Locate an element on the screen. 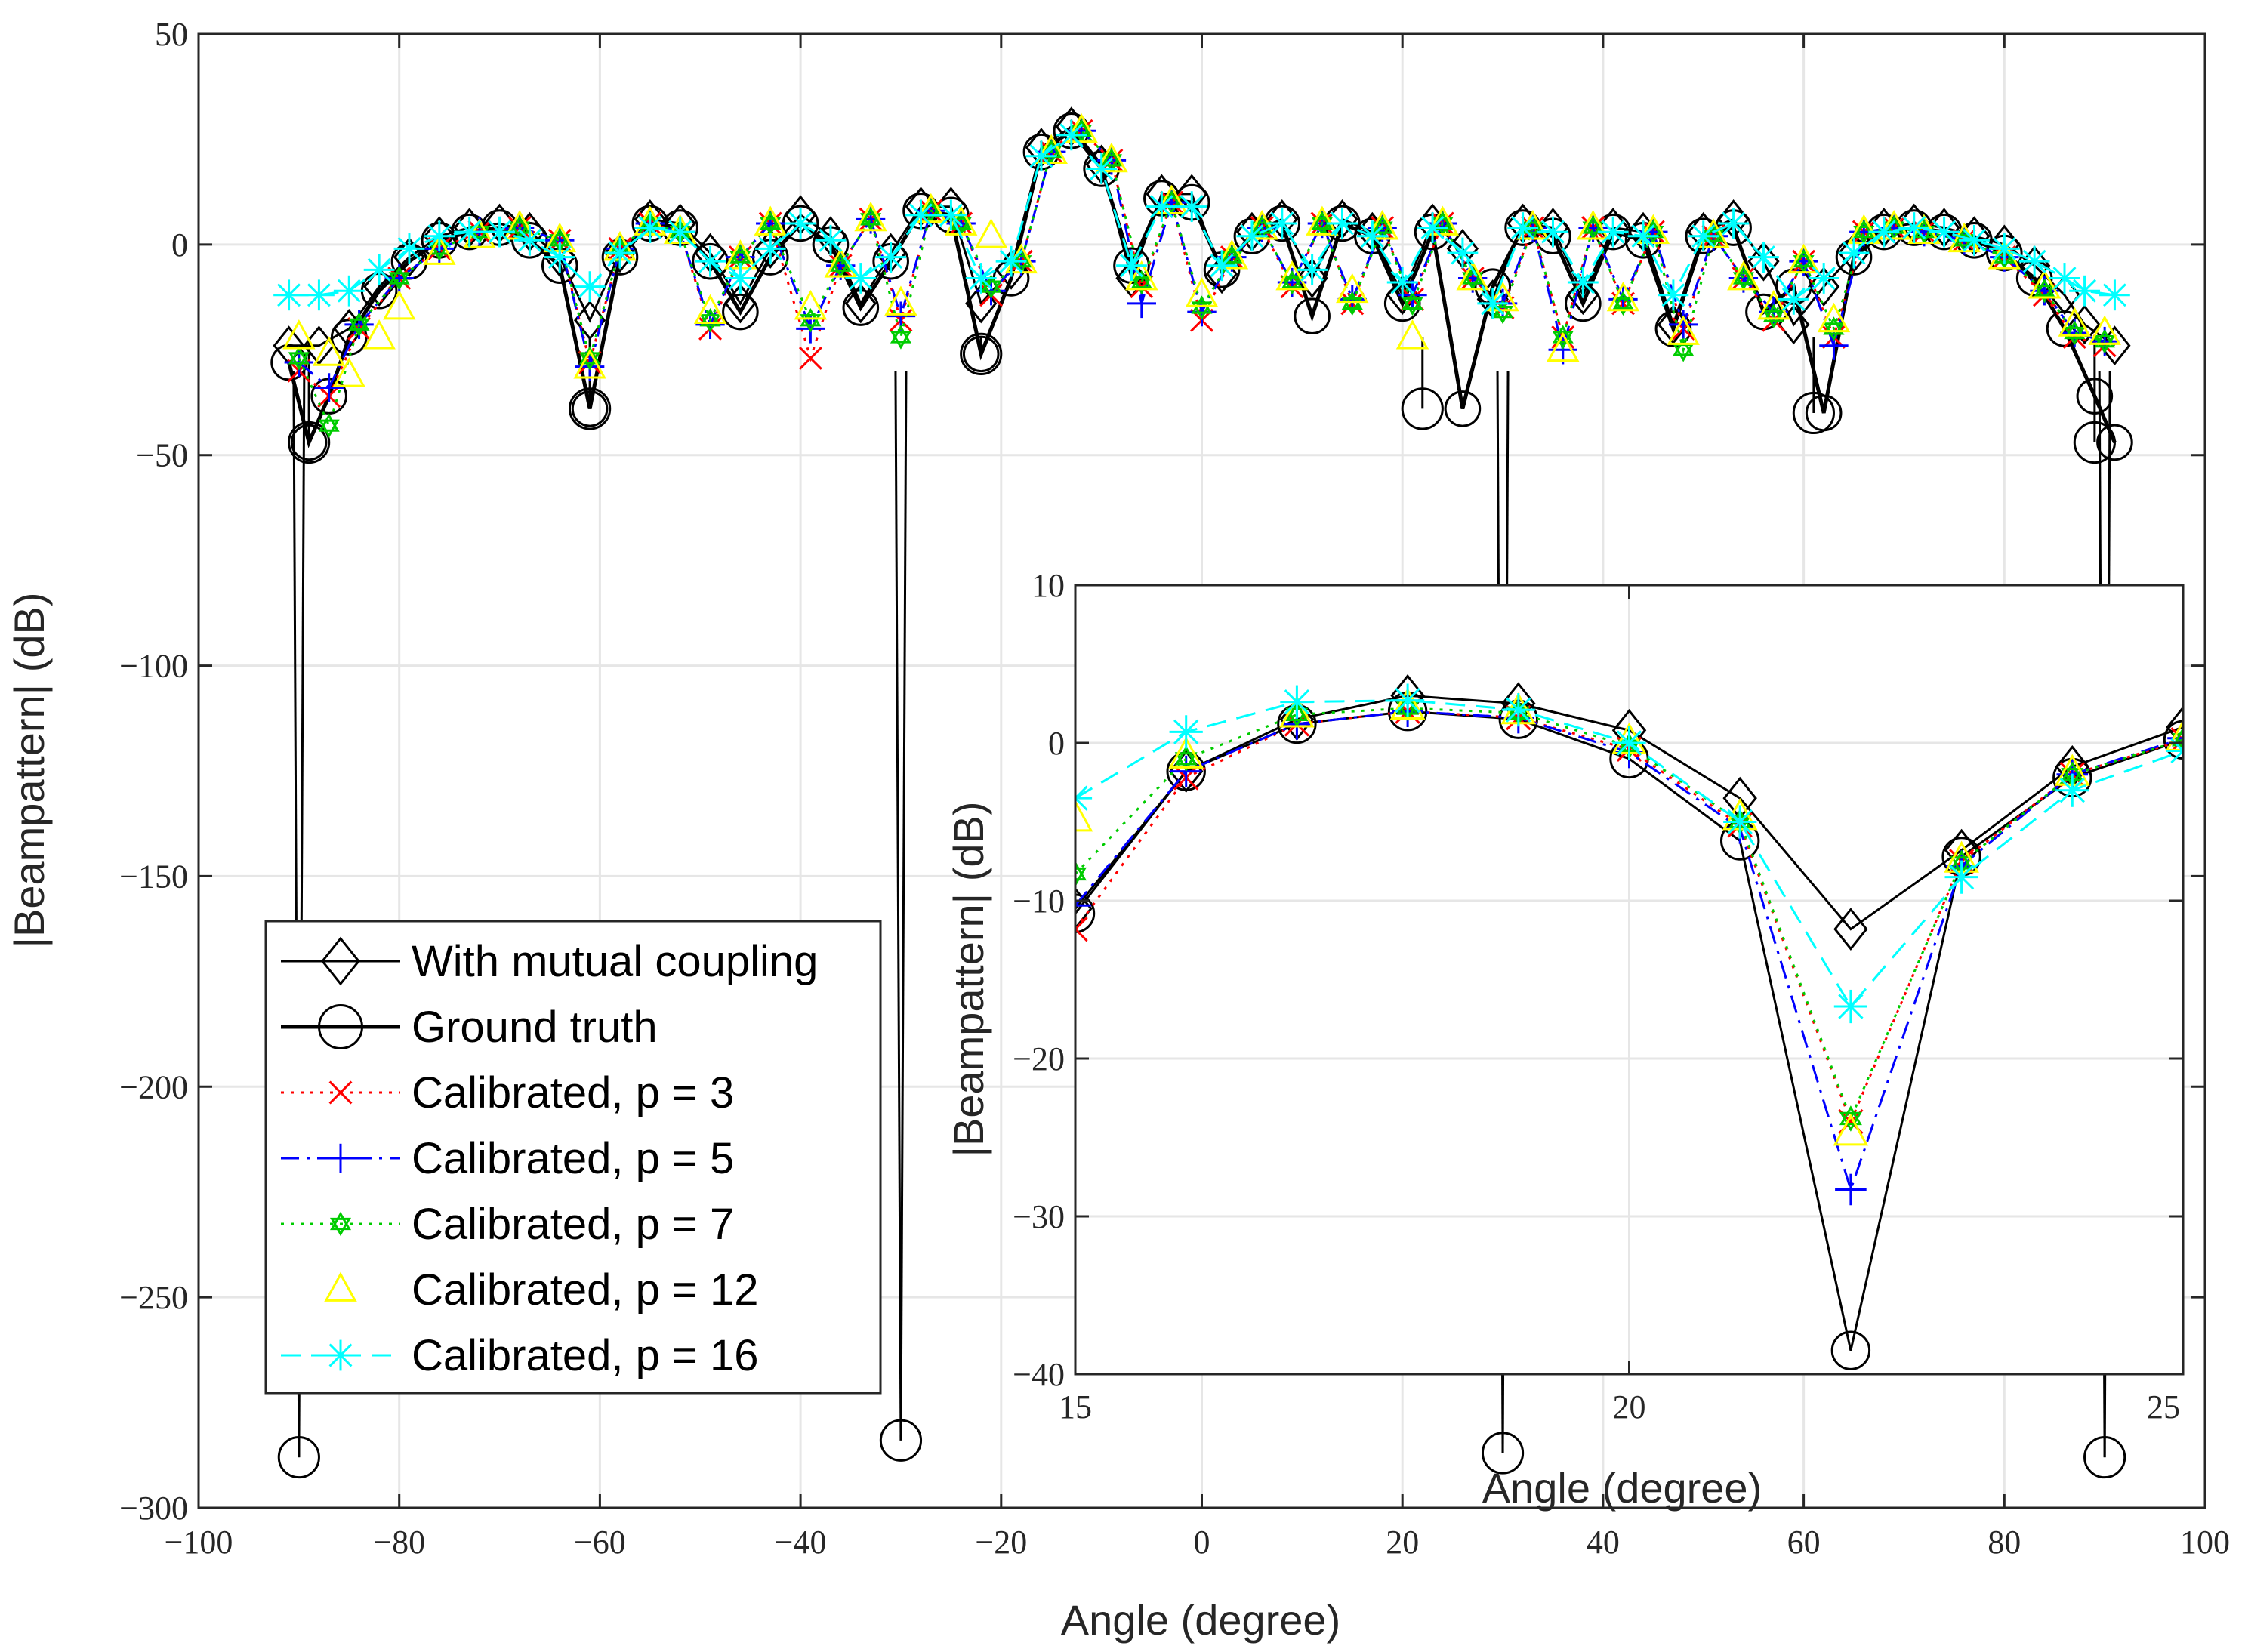 The height and width of the screenshot is (1652, 2245). main-y-axis-title: |Beampattern| (dB) is located at coordinates (29, 770).